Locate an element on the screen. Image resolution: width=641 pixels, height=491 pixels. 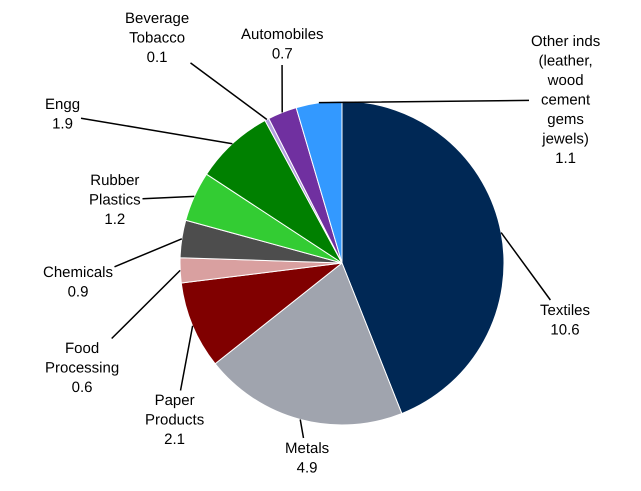
data-label: 1.2 is located at coordinates (115, 219).